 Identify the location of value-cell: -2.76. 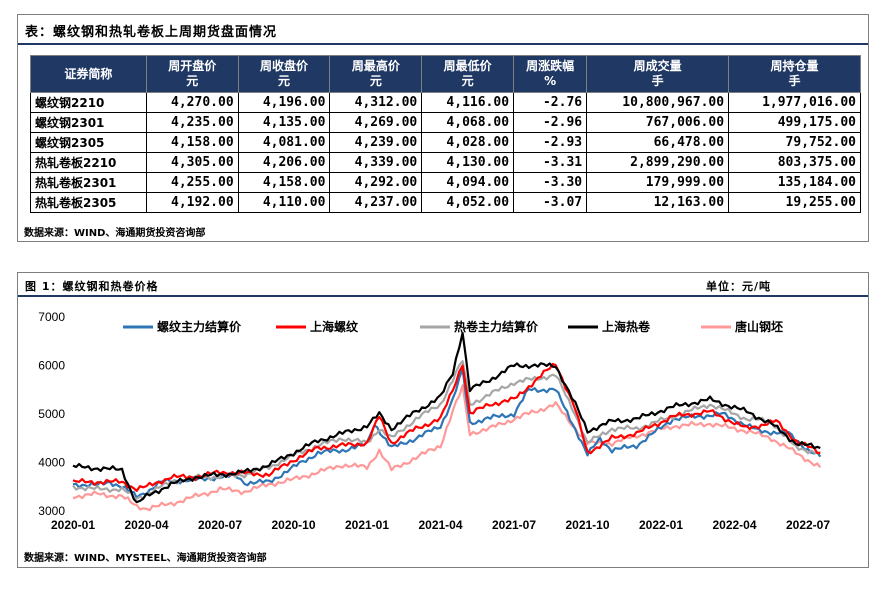
(550, 102).